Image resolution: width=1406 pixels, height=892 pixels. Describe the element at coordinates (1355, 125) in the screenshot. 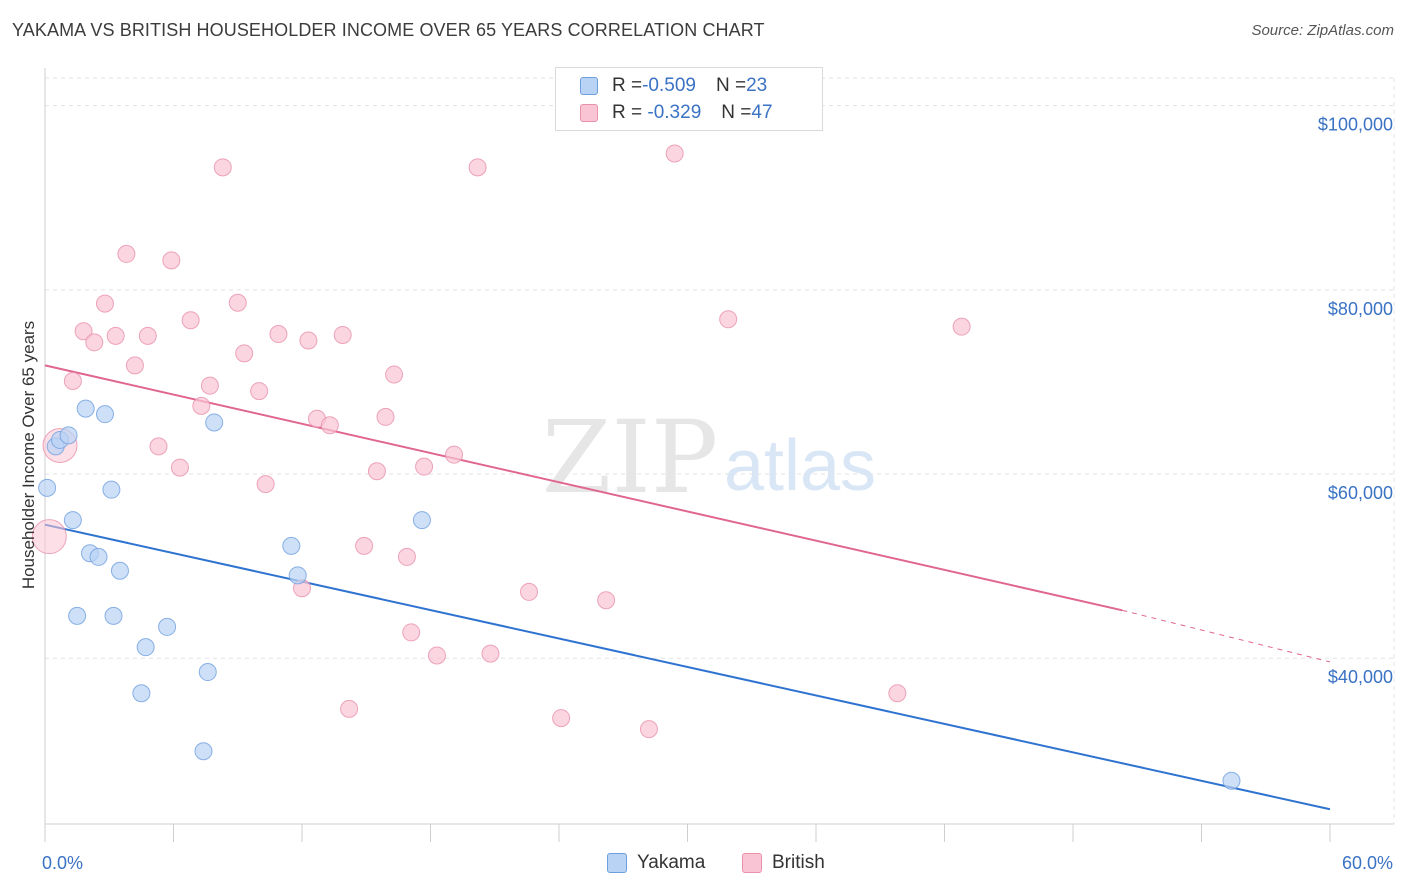

I see `y-tick-label: $100,000` at that location.